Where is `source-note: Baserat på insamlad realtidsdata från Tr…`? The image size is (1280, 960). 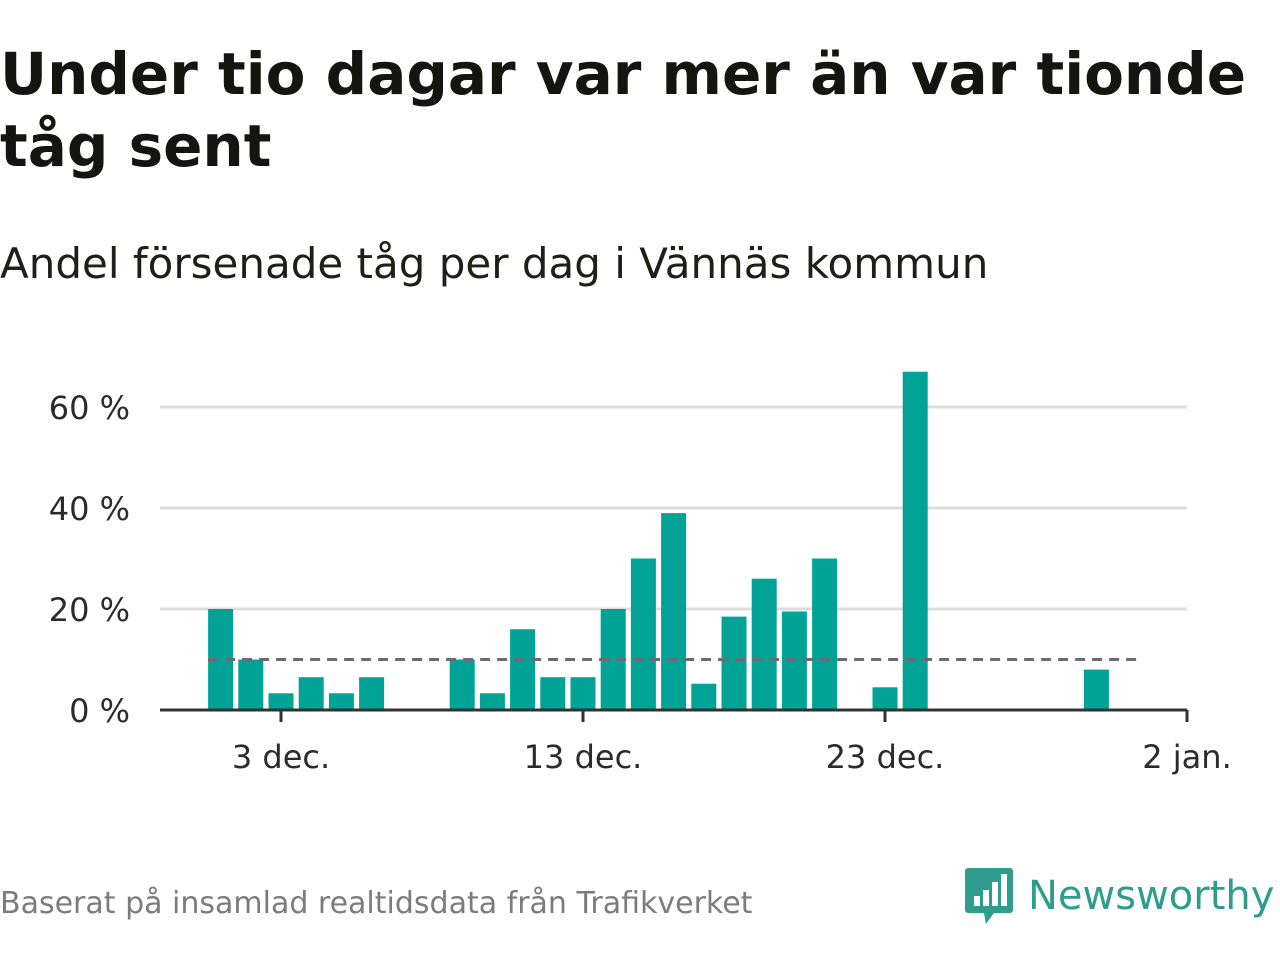 source-note: Baserat på insamlad realtidsdata från Tr… is located at coordinates (376, 903).